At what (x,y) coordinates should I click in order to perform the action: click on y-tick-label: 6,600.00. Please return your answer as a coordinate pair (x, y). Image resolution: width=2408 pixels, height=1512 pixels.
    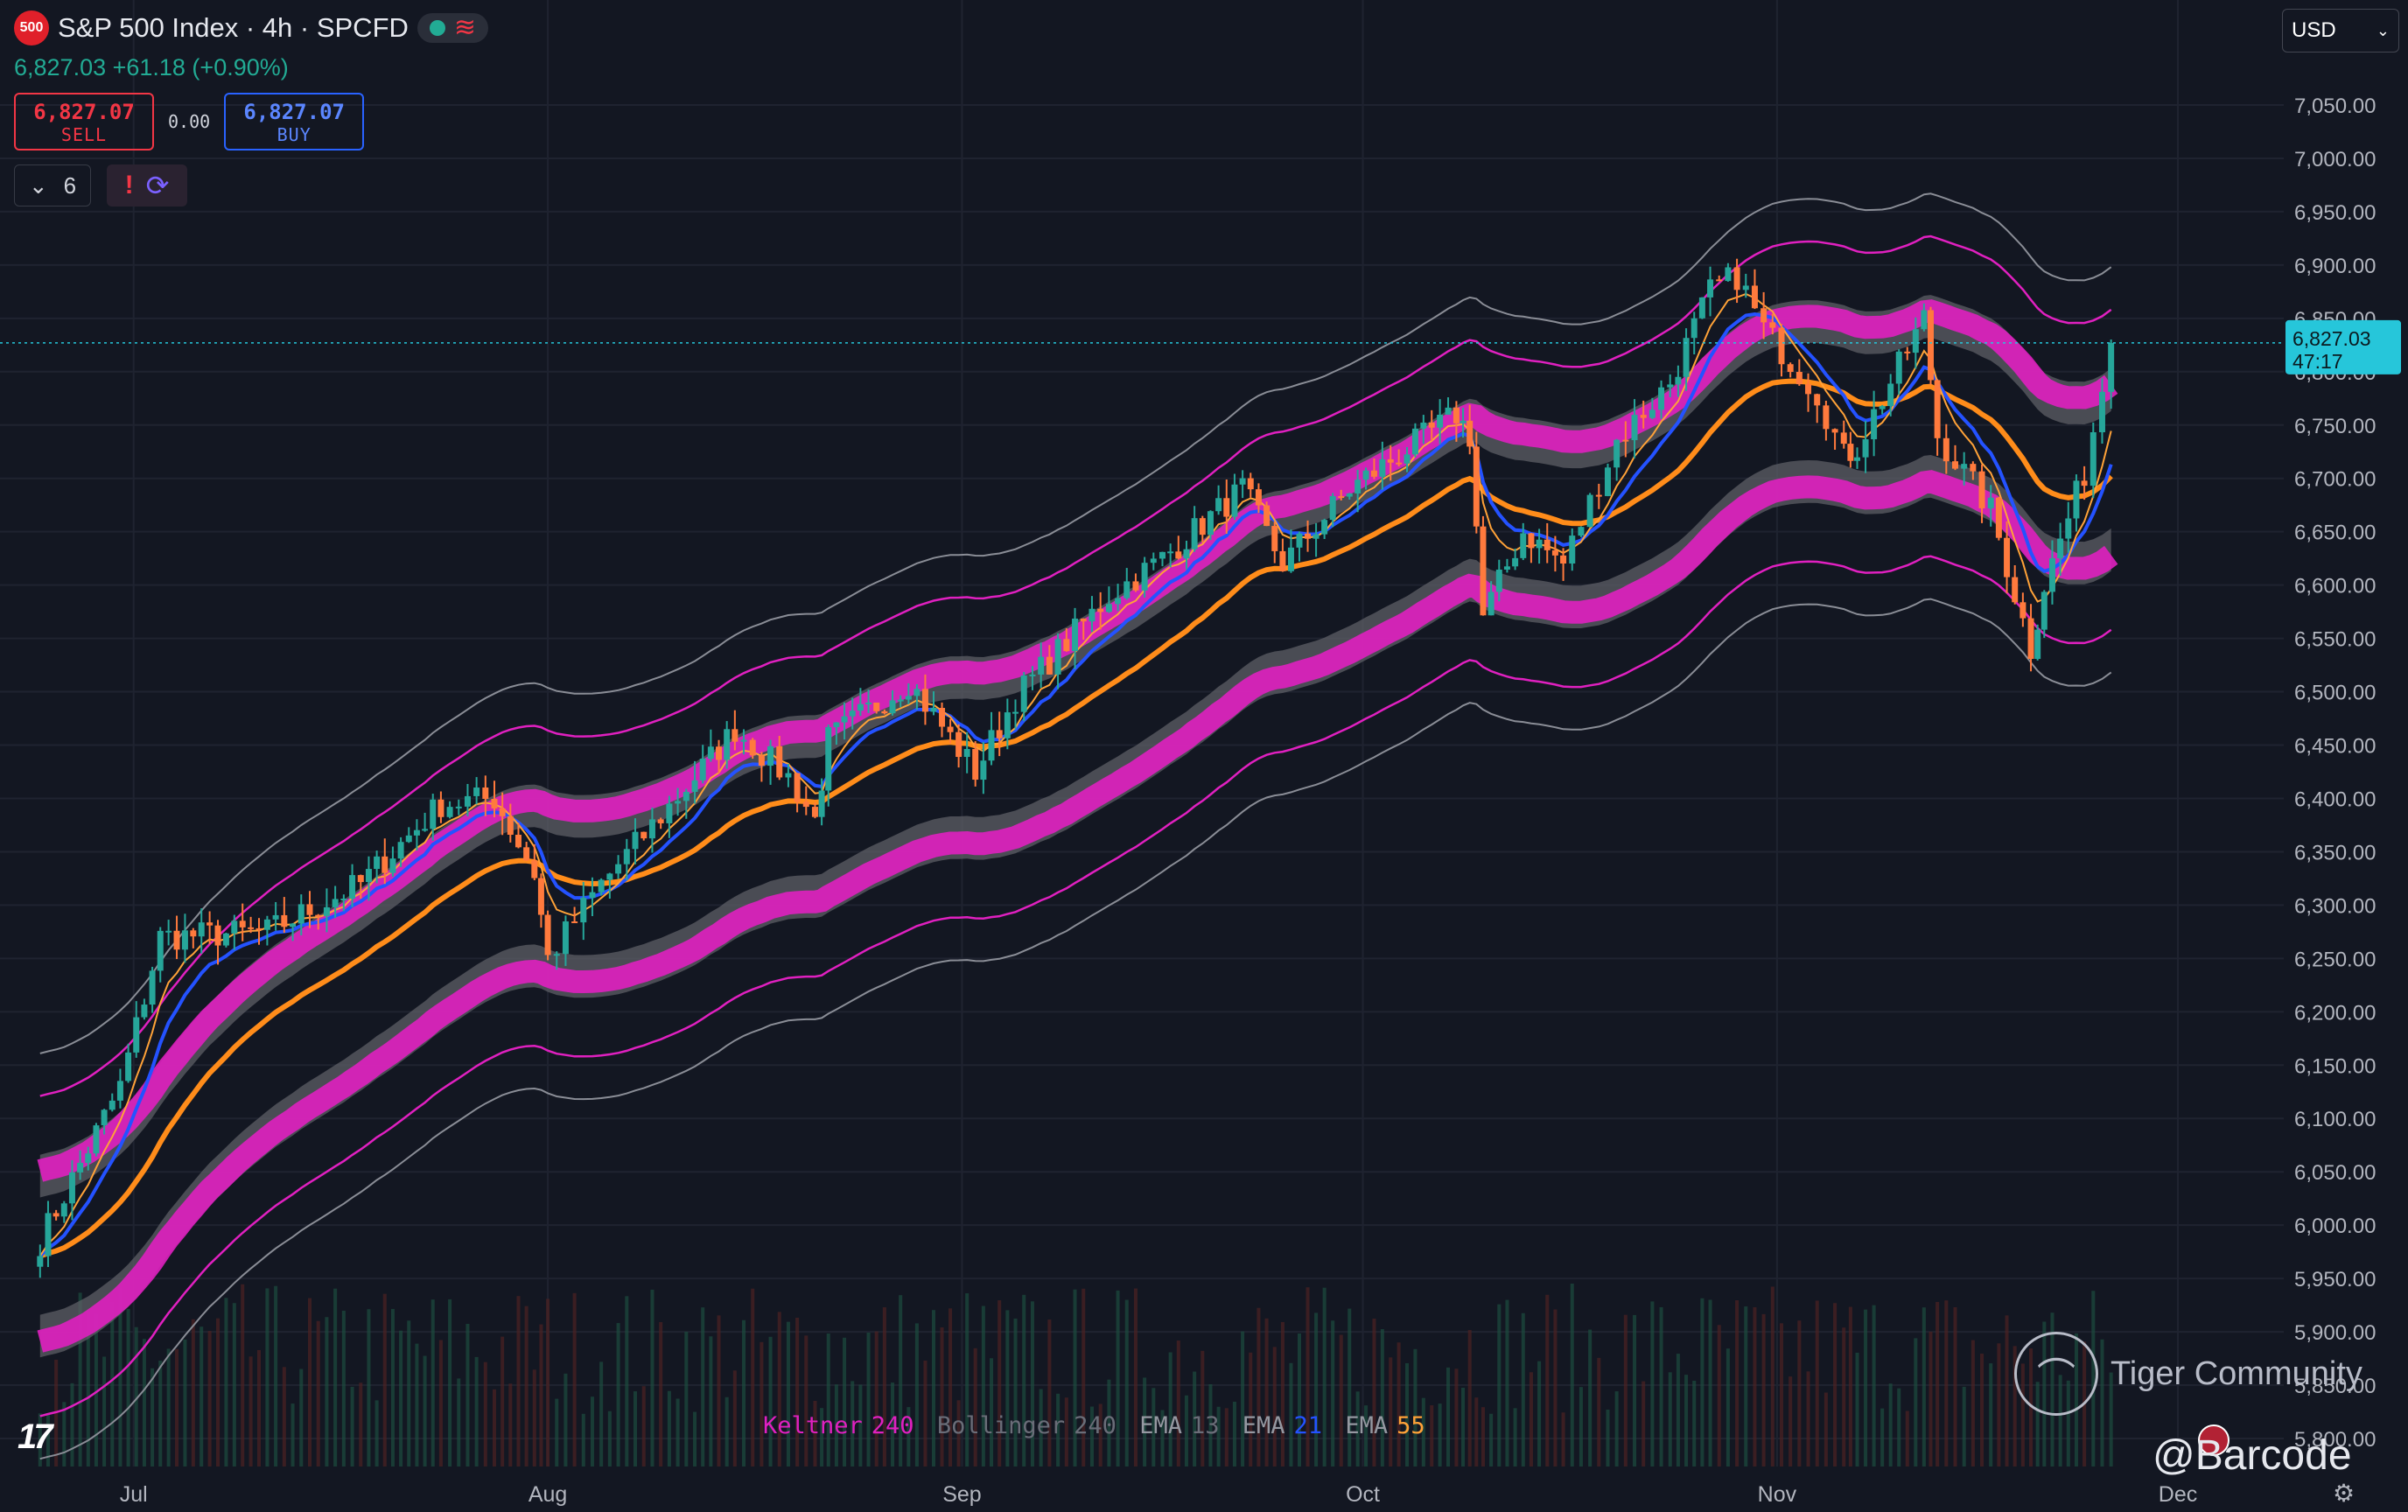
    Looking at the image, I should click on (2335, 586).